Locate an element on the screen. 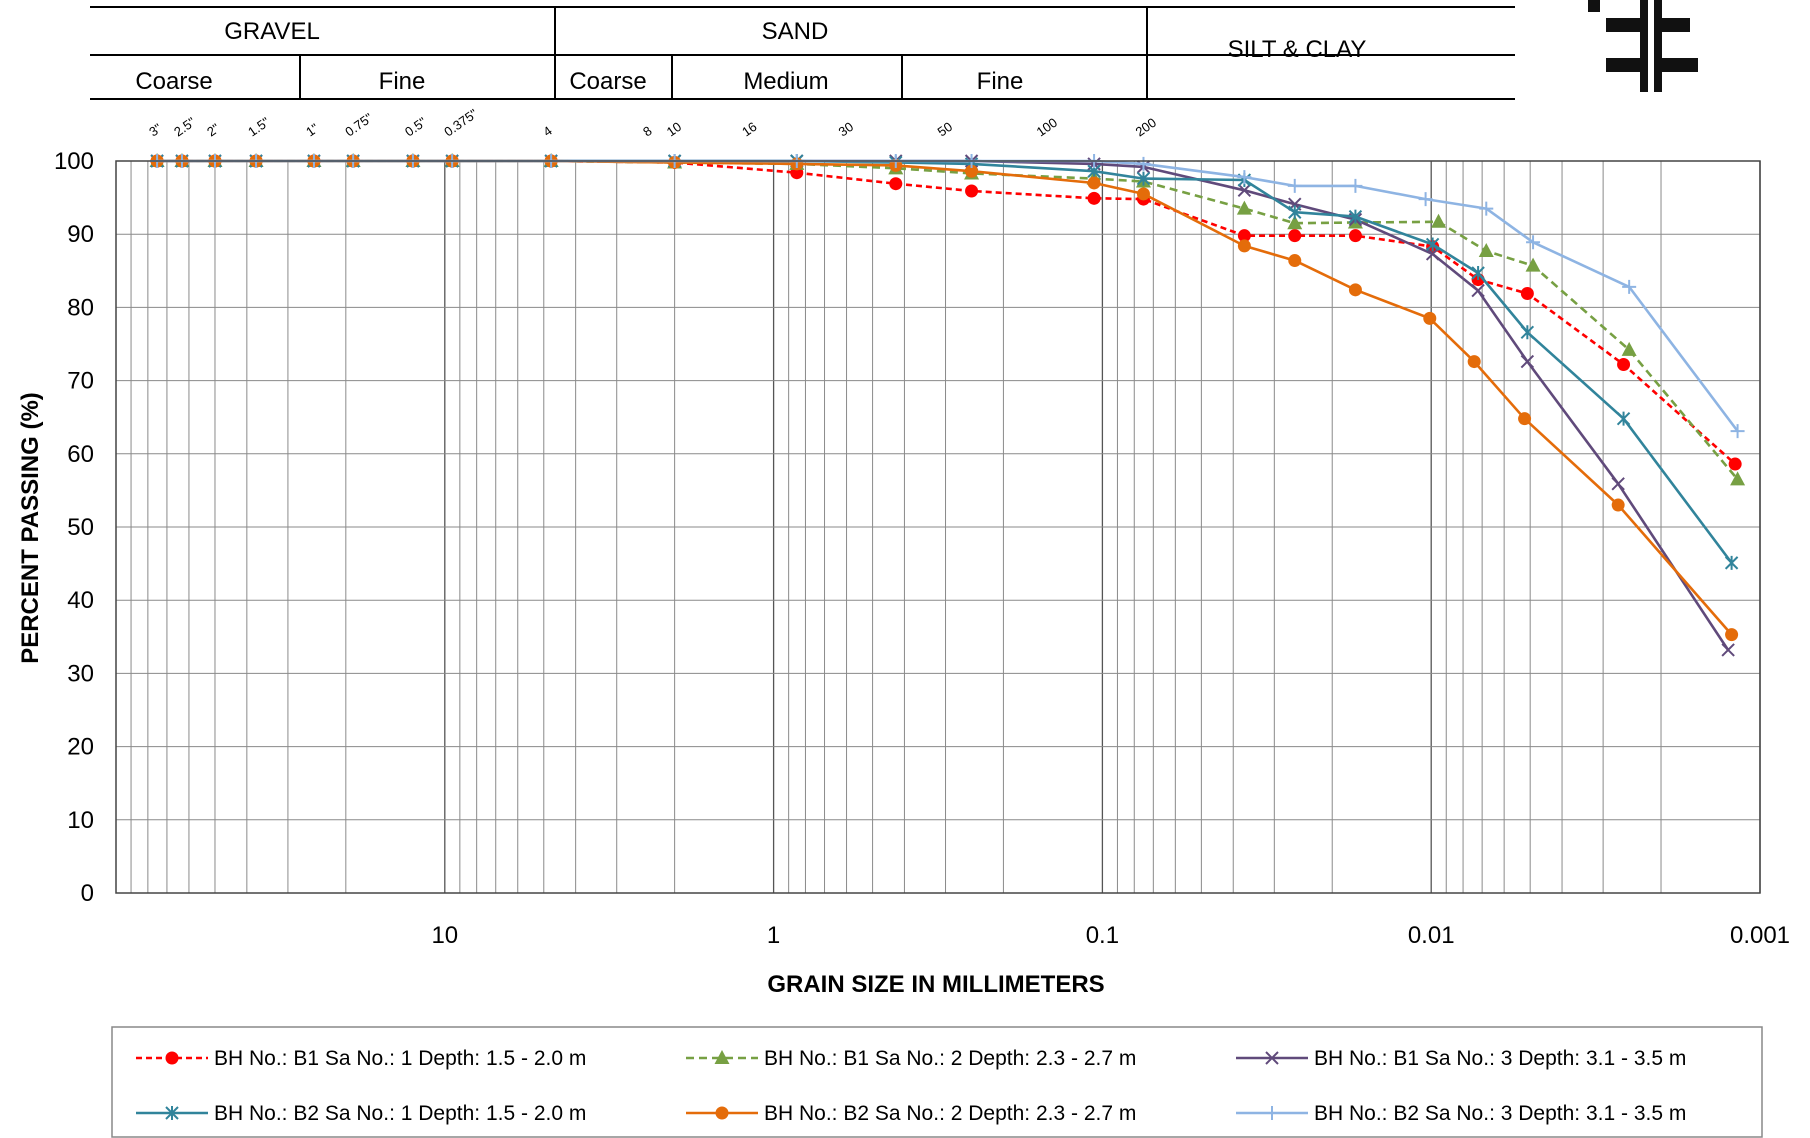 The image size is (1810, 1138). legend-item-6: BH No.: B2 Sa No.: 3 Depth: 3.1 - 3.5 m is located at coordinates (1461, 1113).